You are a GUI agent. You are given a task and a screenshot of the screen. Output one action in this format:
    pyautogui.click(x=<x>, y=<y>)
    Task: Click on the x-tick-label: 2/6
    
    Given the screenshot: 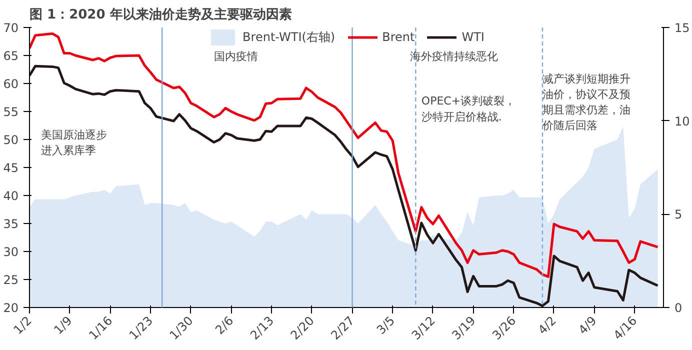 What is the action you would take?
    pyautogui.click(x=224, y=326)
    